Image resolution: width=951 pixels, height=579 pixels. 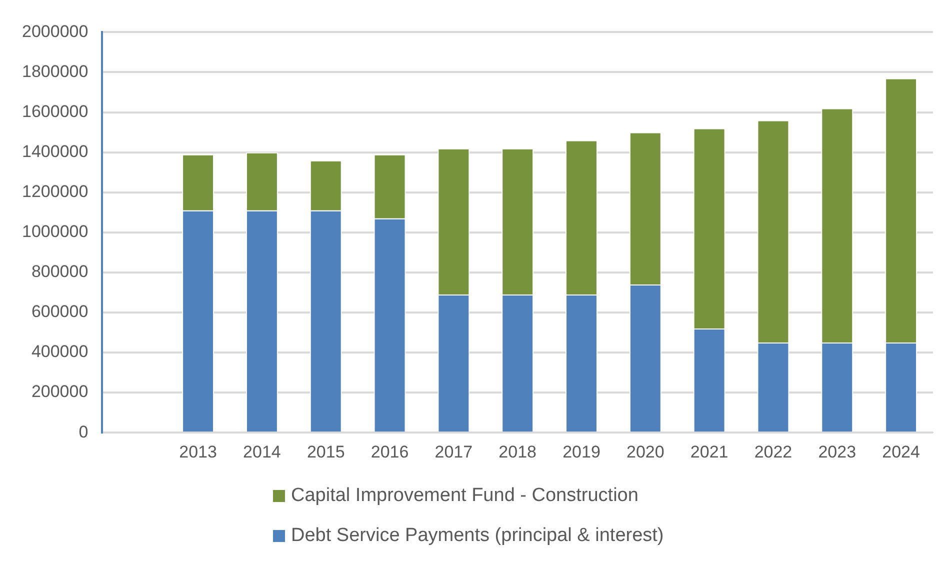 What do you see at coordinates (709, 452) in the screenshot?
I see `x-tick-label: 2021` at bounding box center [709, 452].